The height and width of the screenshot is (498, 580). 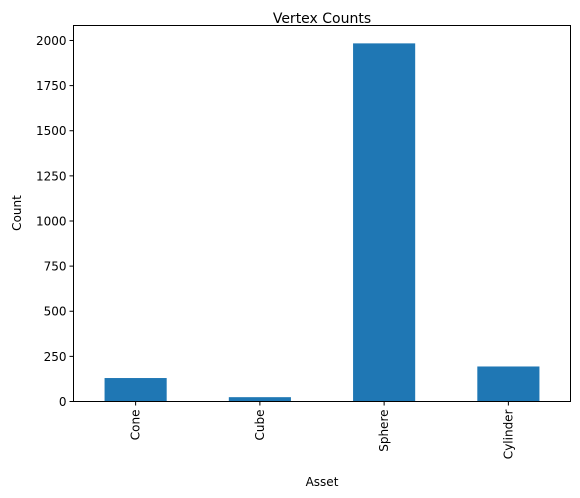 I want to click on y-tick-label: 250, so click(x=55, y=357).